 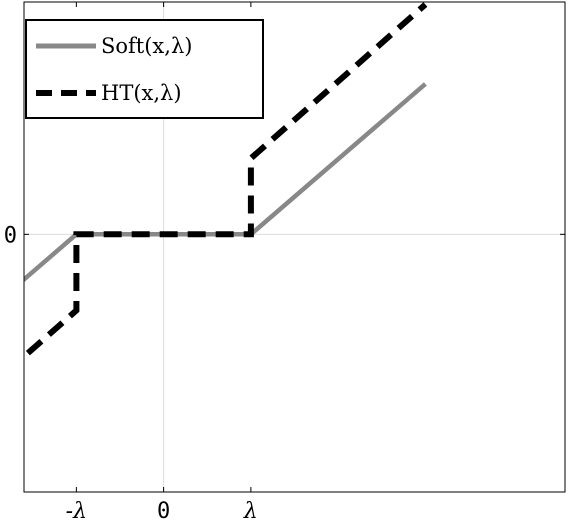 I want to click on y-tick-label: 0, so click(x=10, y=235).